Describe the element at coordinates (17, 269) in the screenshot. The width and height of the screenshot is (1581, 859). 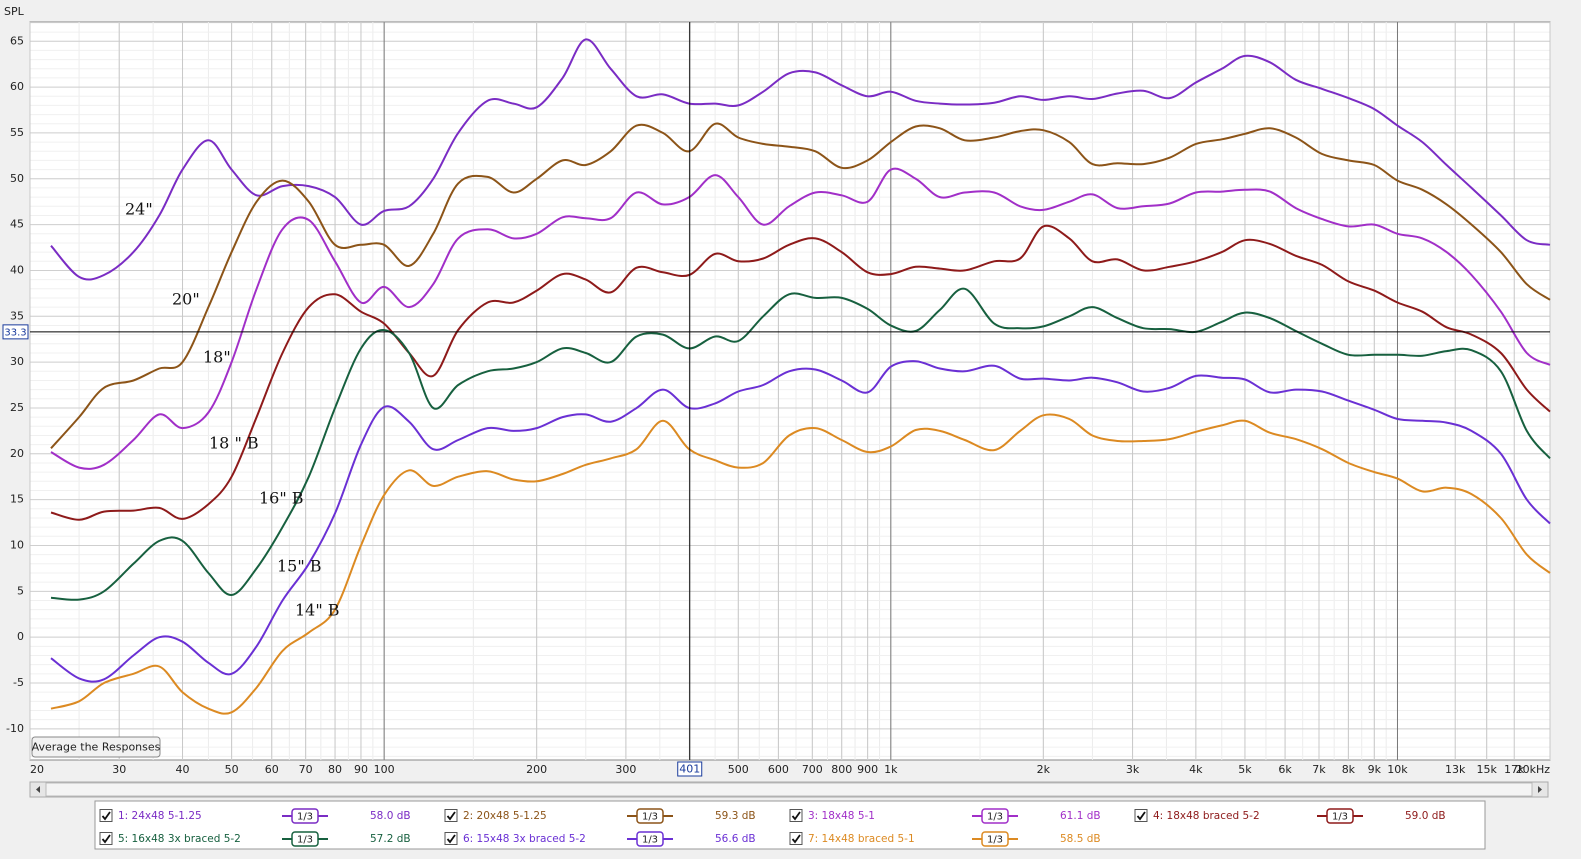
I see `y-tick-label: 40` at that location.